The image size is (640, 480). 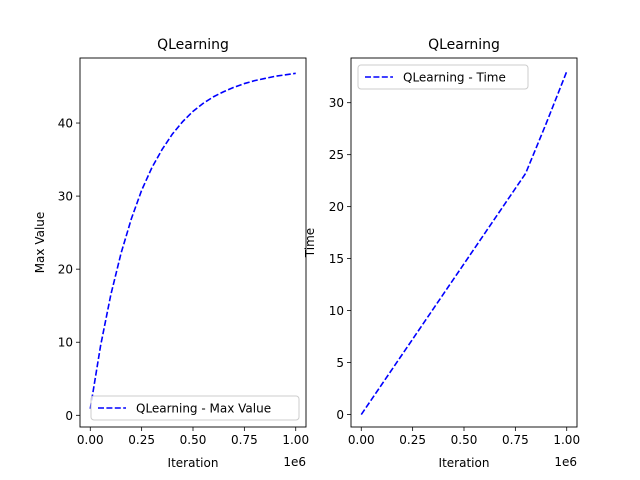 What do you see at coordinates (340, 363) in the screenshot?
I see `y-tick-label: 5` at bounding box center [340, 363].